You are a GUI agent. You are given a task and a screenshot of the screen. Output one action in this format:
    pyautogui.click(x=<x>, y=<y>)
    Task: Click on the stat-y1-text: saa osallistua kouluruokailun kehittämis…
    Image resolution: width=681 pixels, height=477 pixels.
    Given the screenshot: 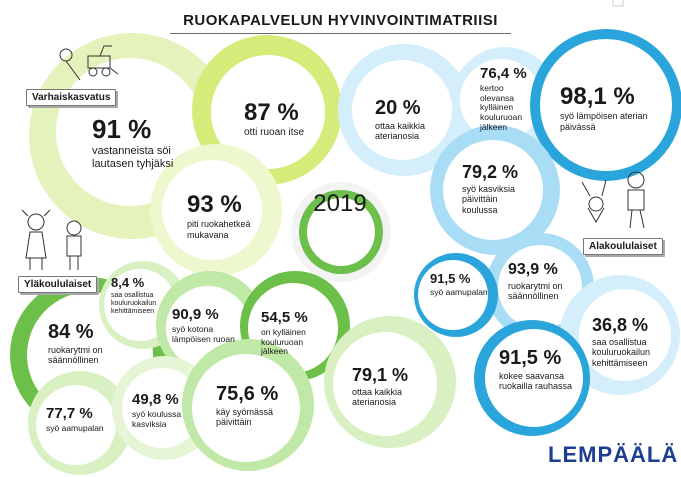 What is the action you would take?
    pyautogui.click(x=134, y=303)
    